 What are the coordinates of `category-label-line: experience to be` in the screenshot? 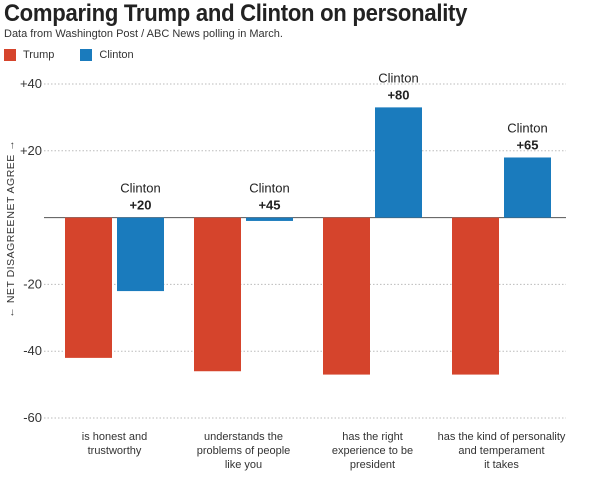 It's located at (372, 451).